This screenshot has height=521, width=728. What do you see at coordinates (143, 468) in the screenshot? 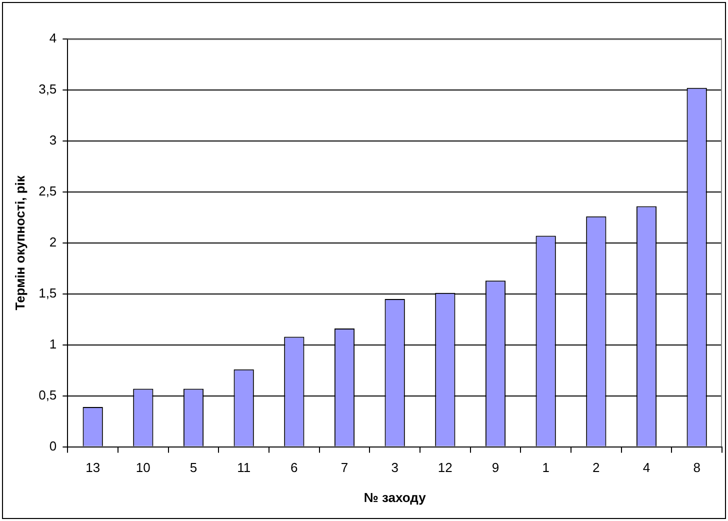
I see `x-tick-label: 10` at bounding box center [143, 468].